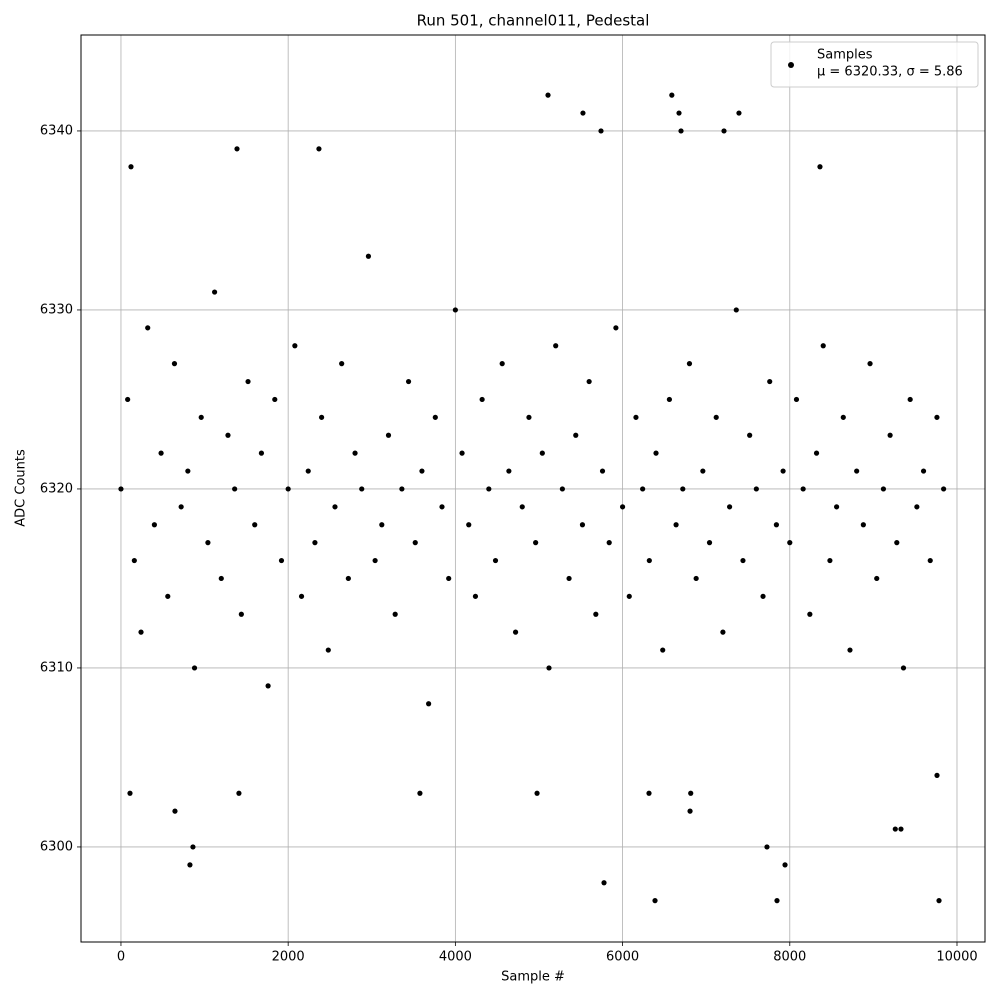 The image size is (1000, 1000). Describe the element at coordinates (56, 309) in the screenshot. I see `y-tick-label: 6330` at that location.